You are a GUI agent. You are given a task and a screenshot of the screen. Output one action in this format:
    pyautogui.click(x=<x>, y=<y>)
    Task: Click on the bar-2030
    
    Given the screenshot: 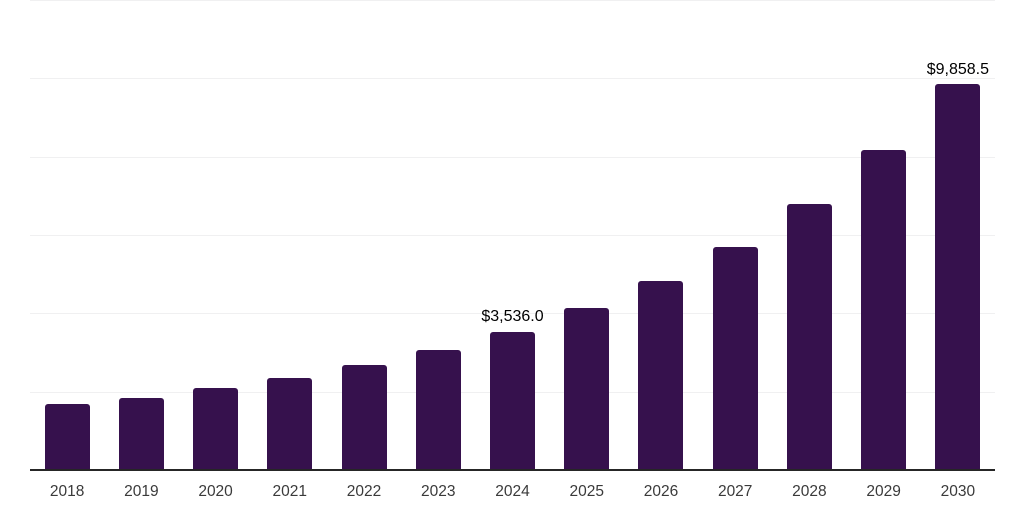 What is the action you would take?
    pyautogui.click(x=958, y=276)
    